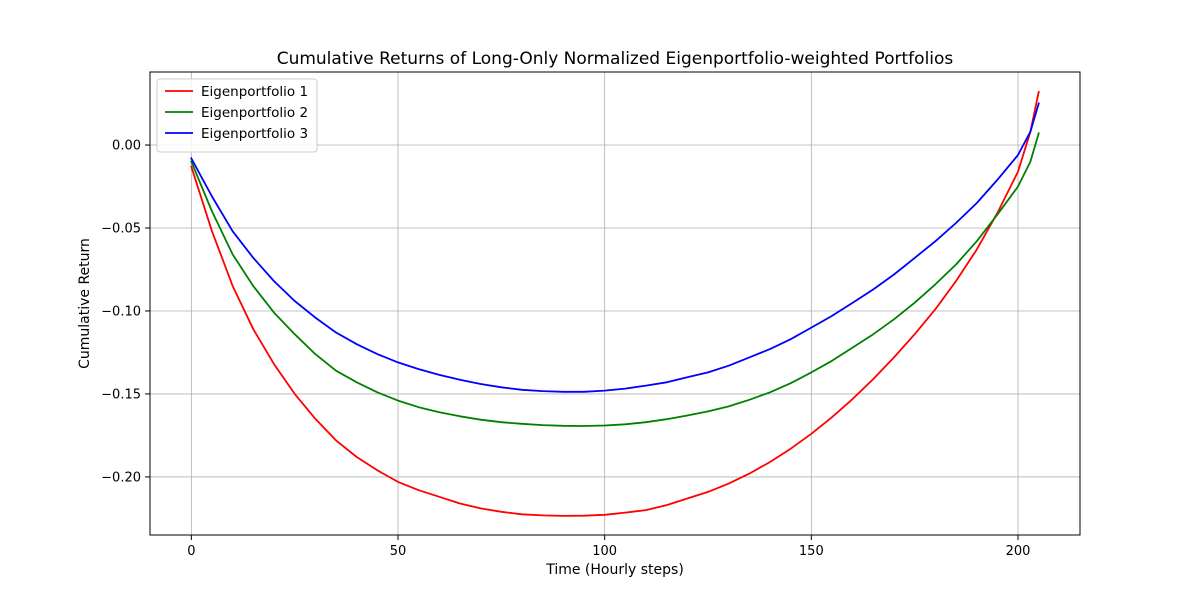 This screenshot has width=1200, height=600. Describe the element at coordinates (121, 228) in the screenshot. I see `y-tick-label: −0.05` at that location.